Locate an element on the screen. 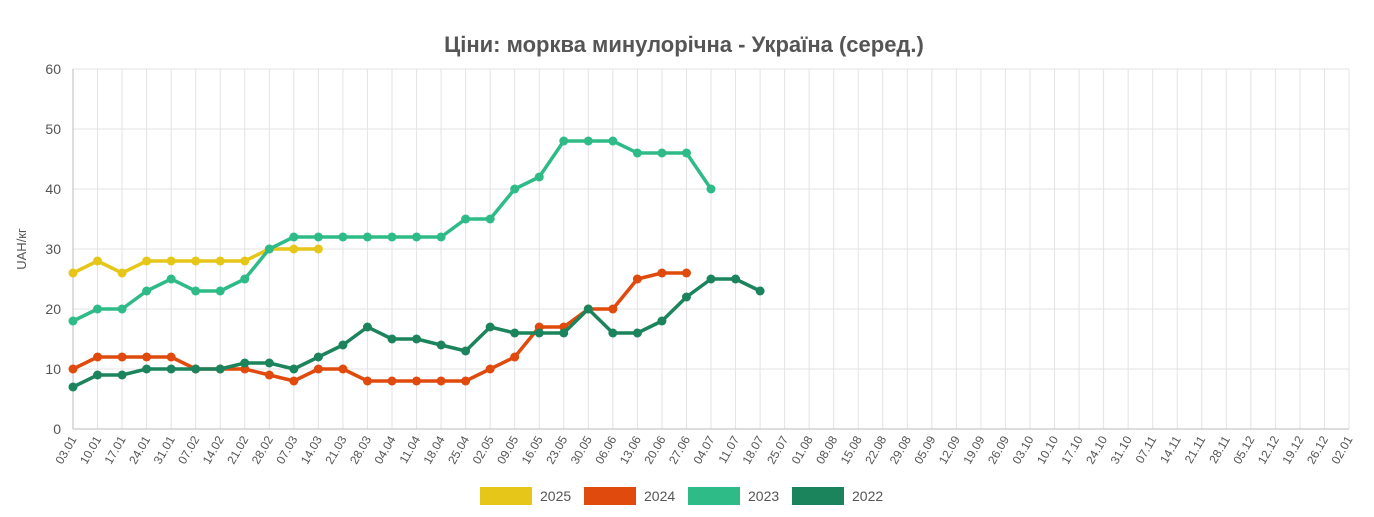  x-tick-label: 16.05 is located at coordinates (532, 449).